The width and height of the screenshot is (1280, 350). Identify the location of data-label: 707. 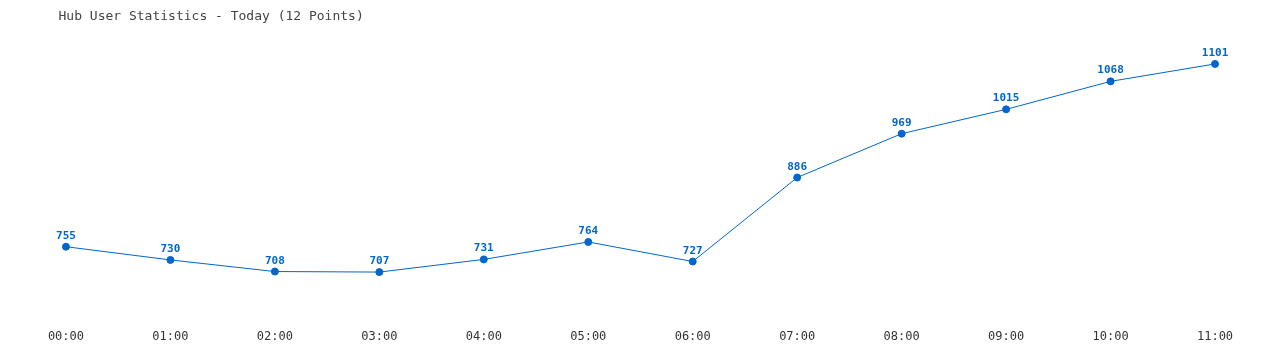
(379, 261).